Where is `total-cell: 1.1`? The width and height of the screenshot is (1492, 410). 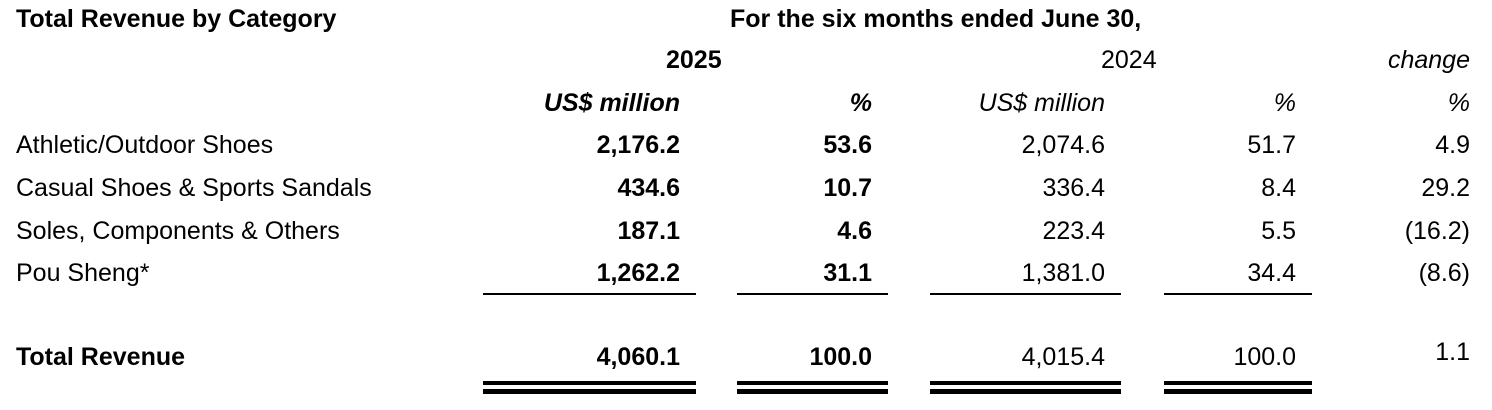
total-cell: 1.1 is located at coordinates (1452, 352).